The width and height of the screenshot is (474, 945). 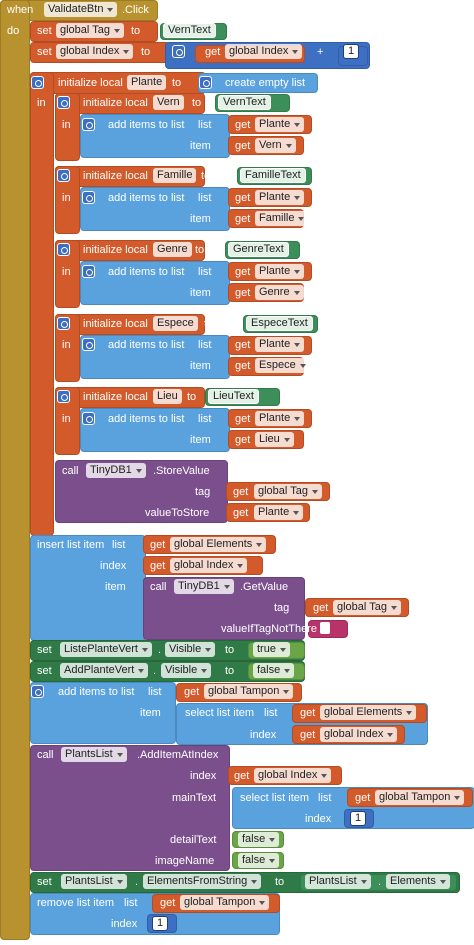 I want to click on name-field: Genre, so click(x=172, y=249).